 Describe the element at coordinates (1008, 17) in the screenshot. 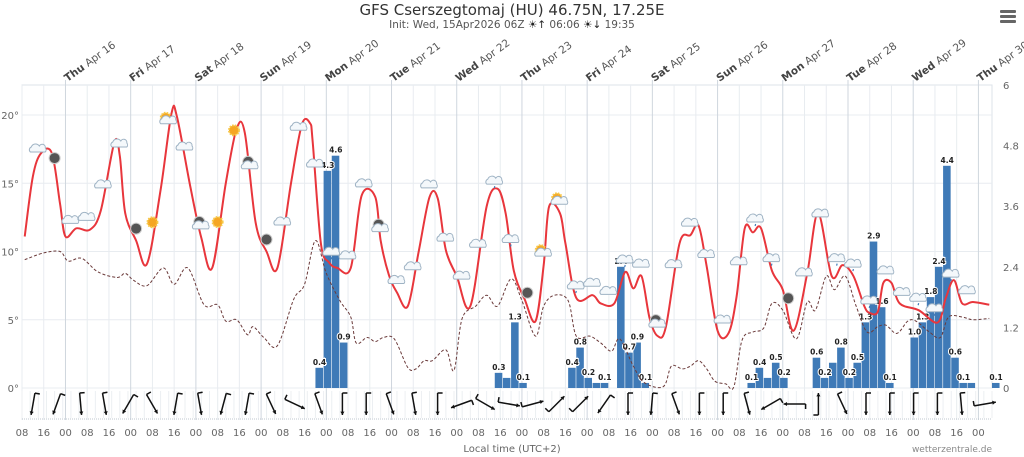

I see `hamburger-menu-icon` at that location.